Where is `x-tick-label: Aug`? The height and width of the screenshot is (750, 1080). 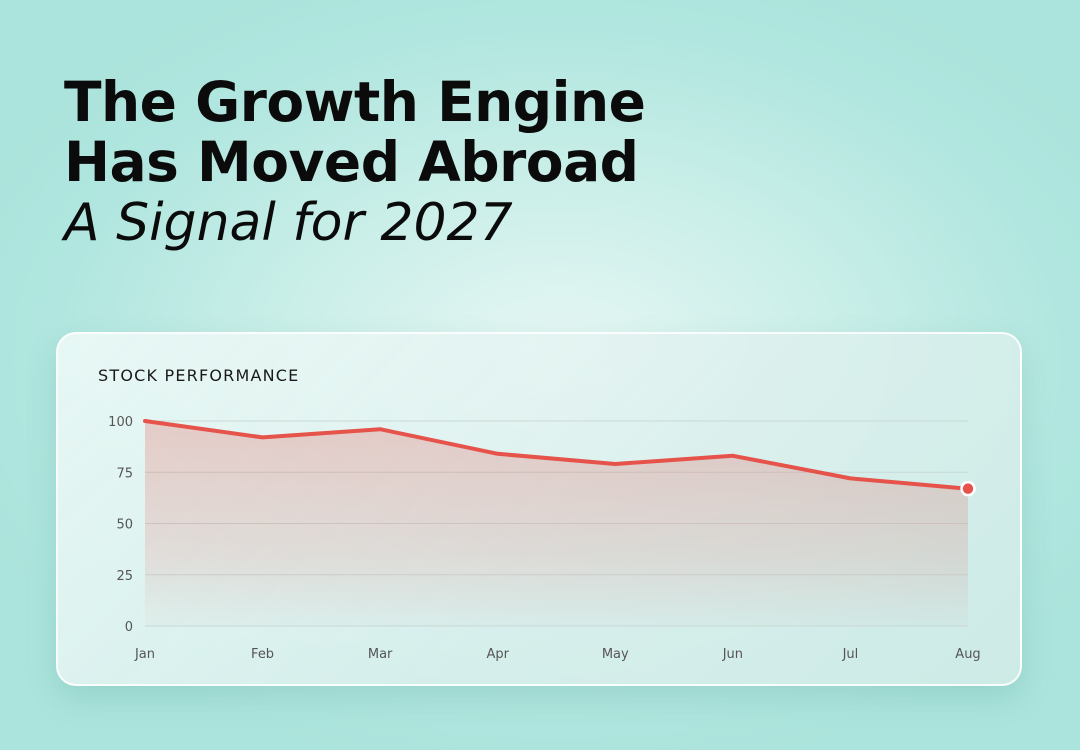 x-tick-label: Aug is located at coordinates (967, 654).